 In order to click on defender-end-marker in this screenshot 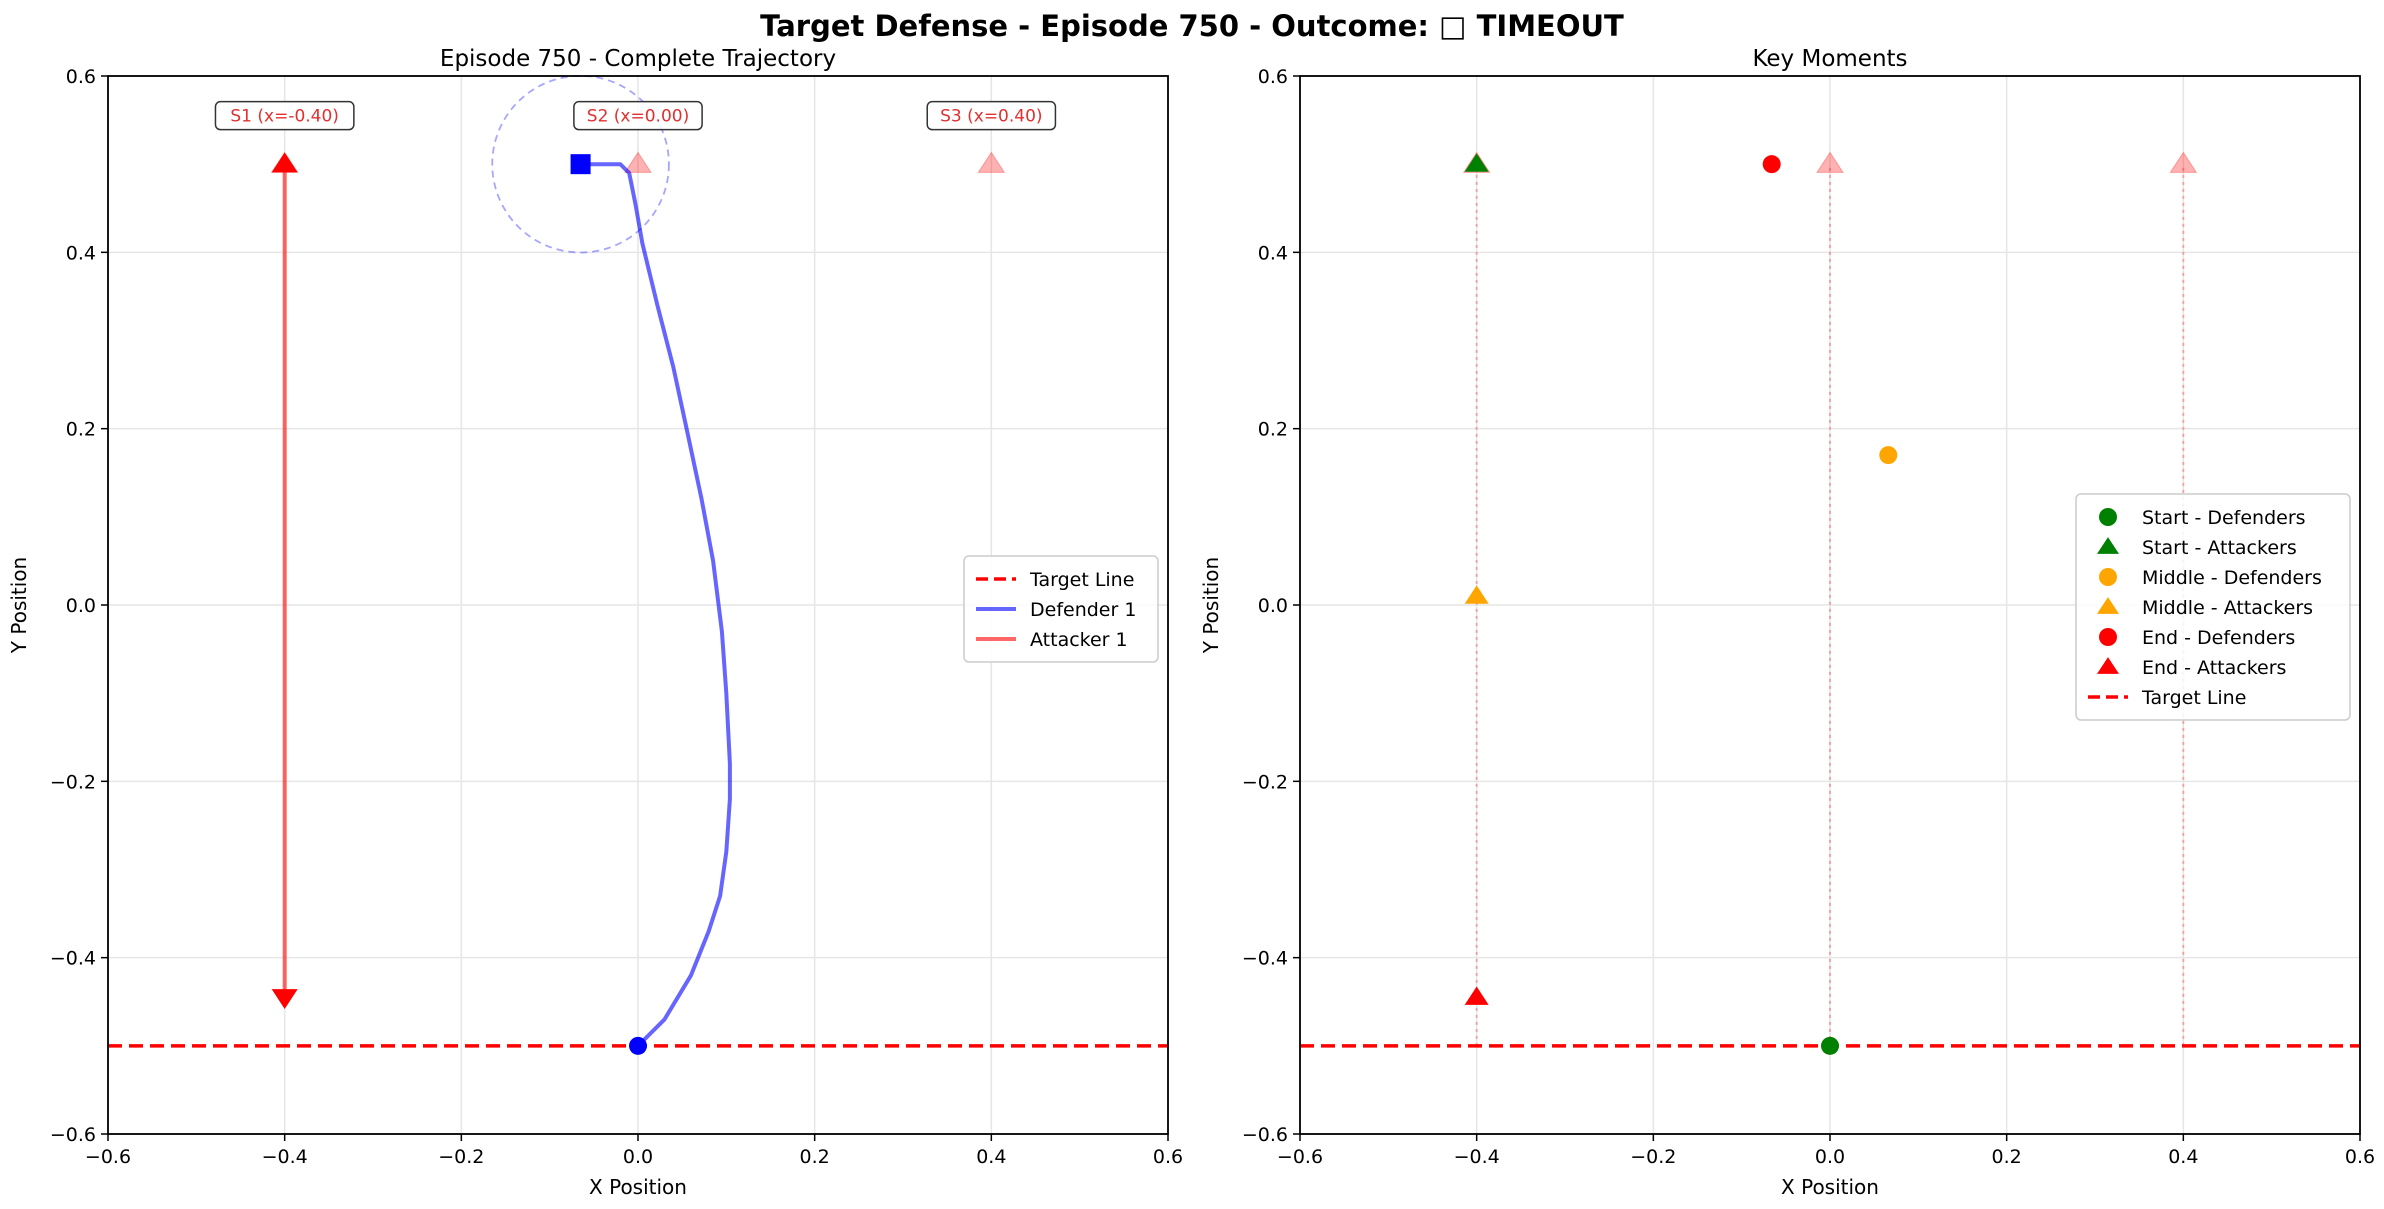, I will do `click(580, 164)`.